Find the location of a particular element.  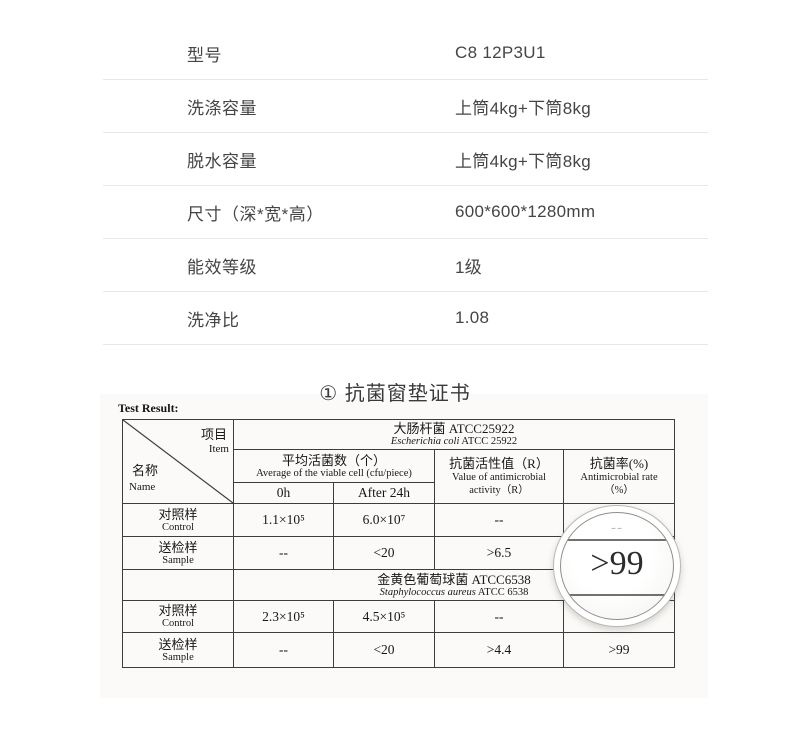

diagonal-line is located at coordinates (178, 461).